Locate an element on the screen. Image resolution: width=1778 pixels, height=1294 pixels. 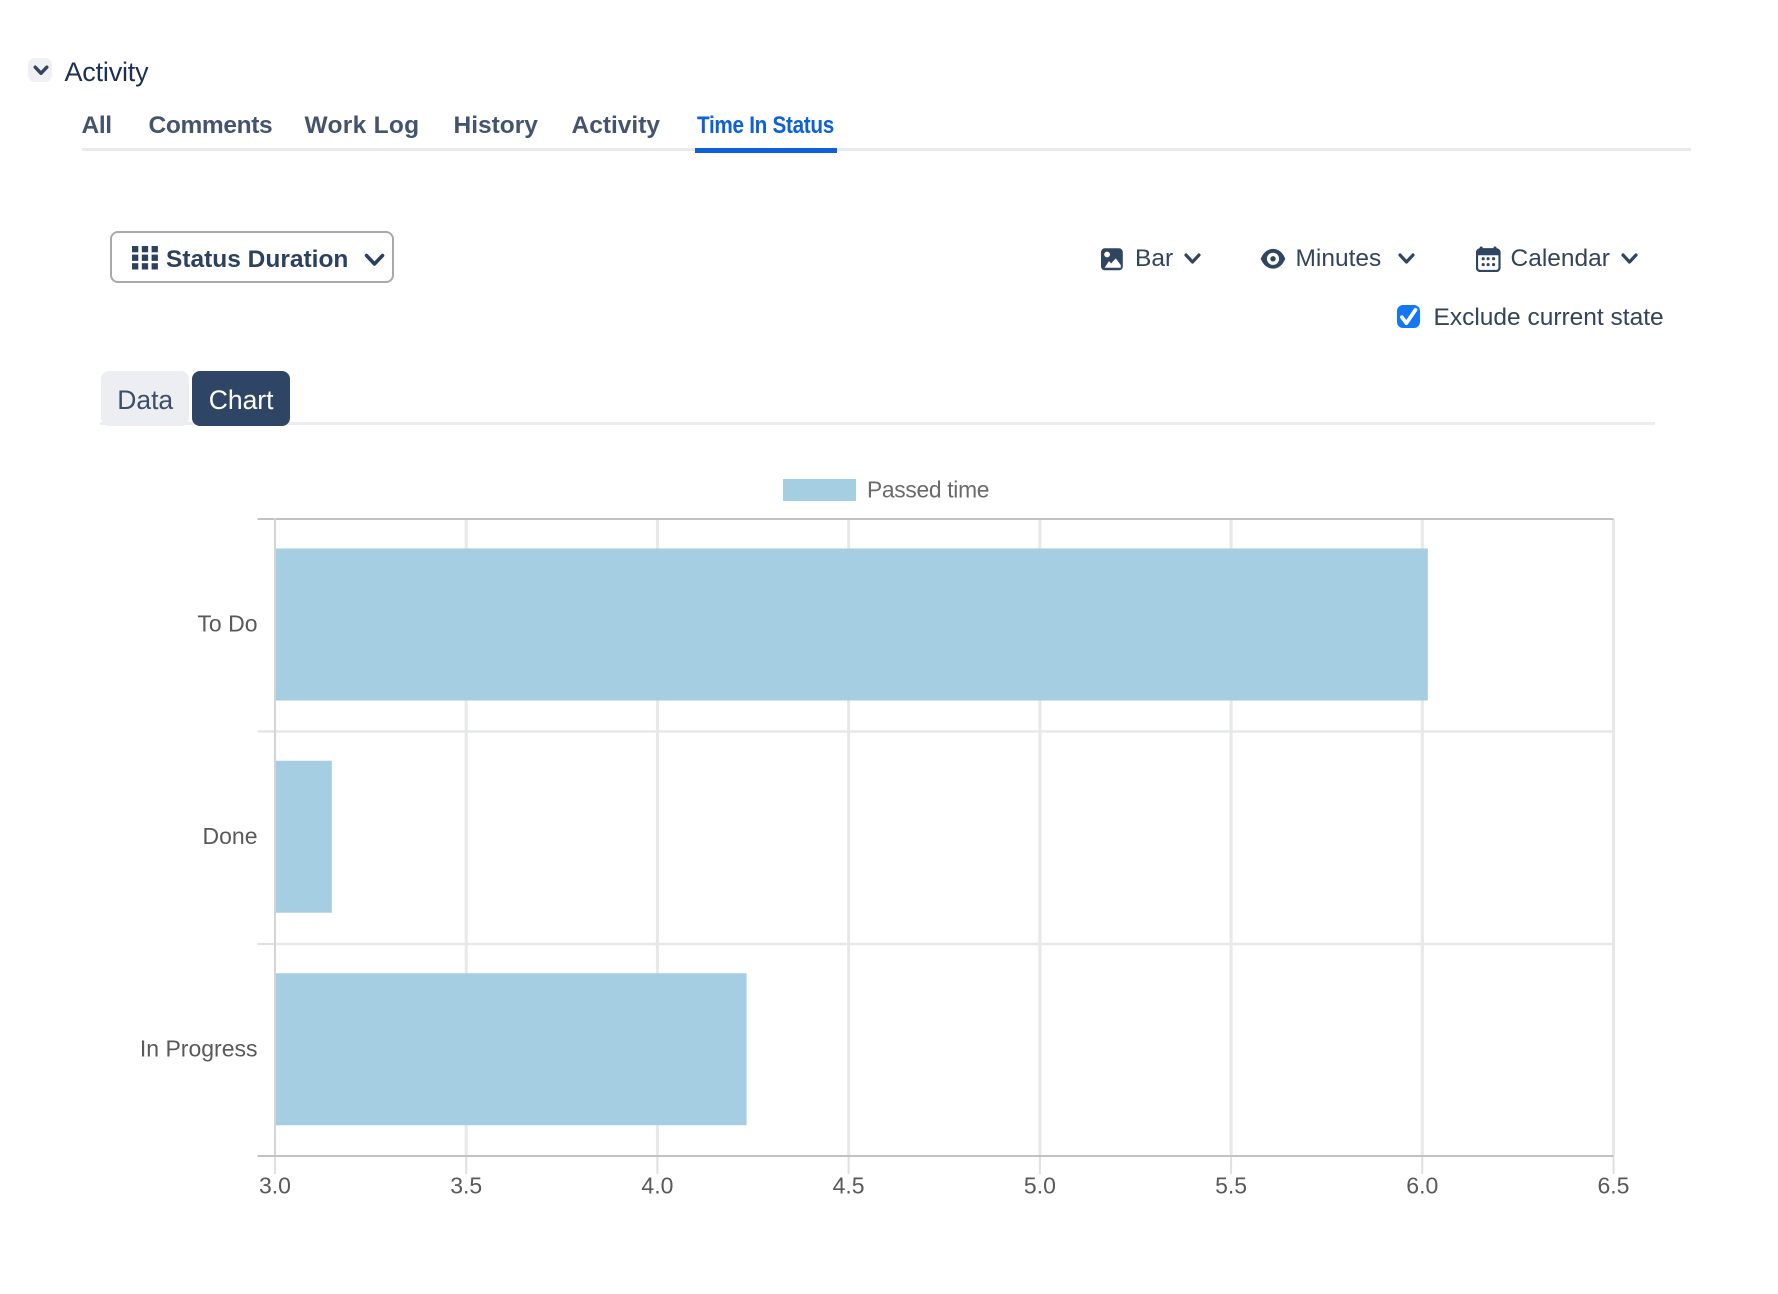
svg-text: 6.0 is located at coordinates (1422, 1185).